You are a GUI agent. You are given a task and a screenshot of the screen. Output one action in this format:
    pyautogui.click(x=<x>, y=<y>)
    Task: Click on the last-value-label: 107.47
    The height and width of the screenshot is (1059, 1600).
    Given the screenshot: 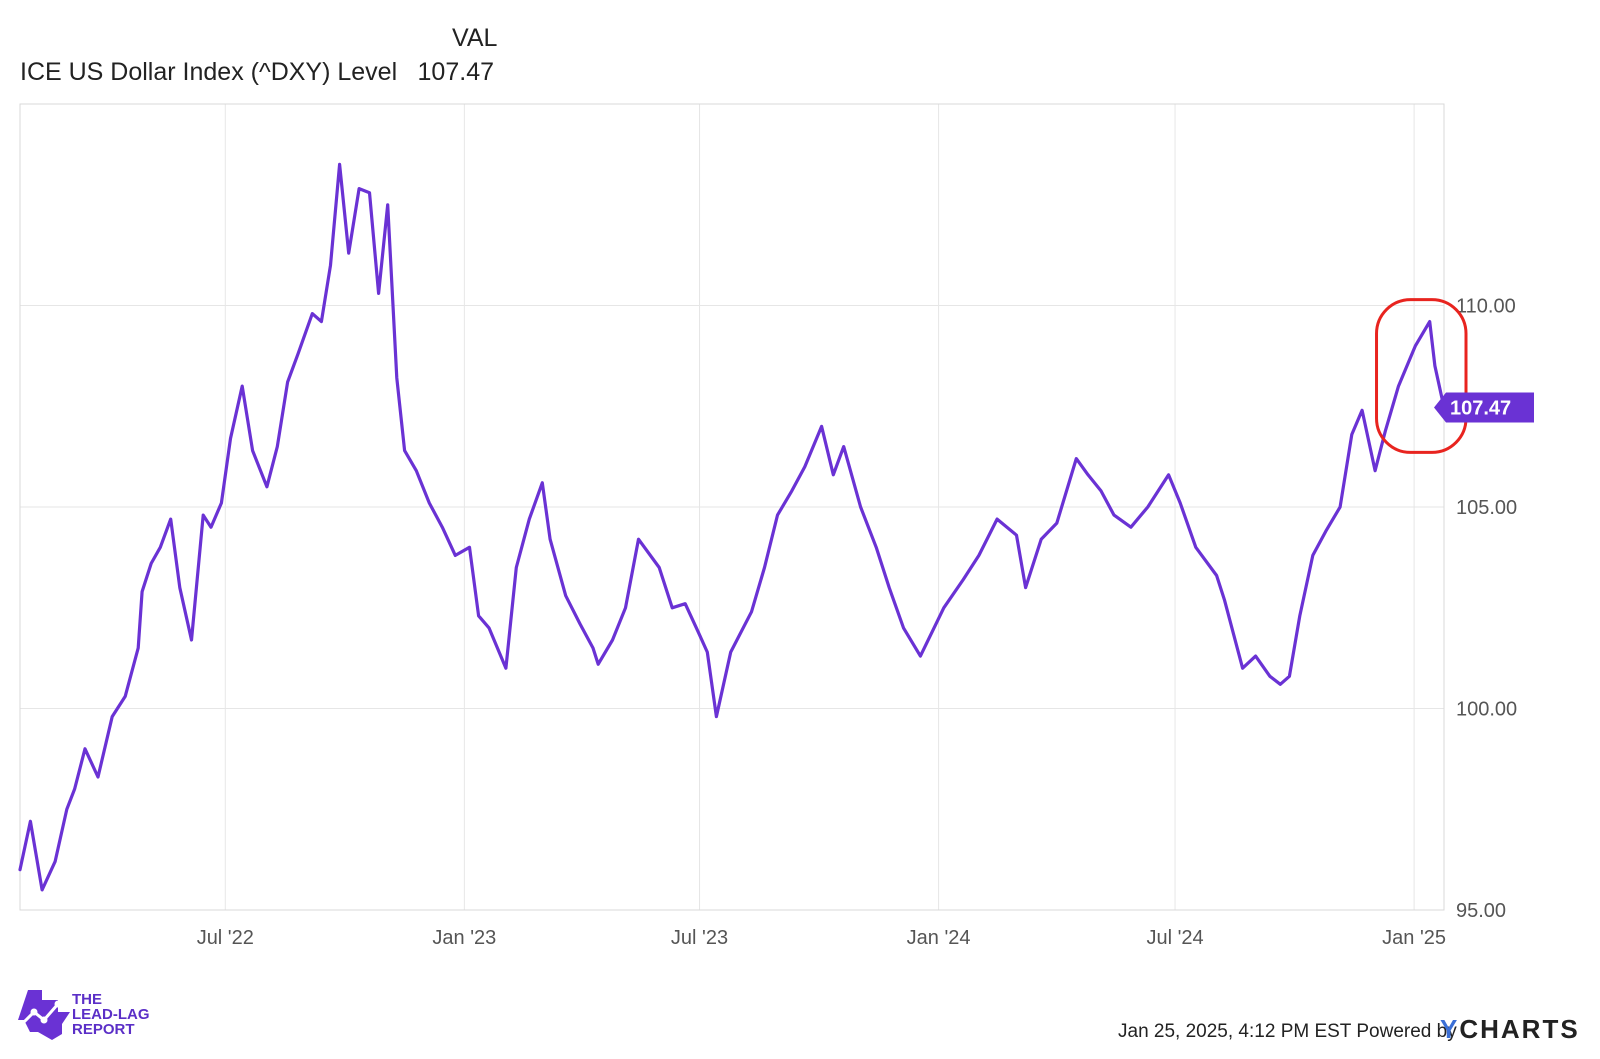 What is the action you would take?
    pyautogui.click(x=1480, y=408)
    